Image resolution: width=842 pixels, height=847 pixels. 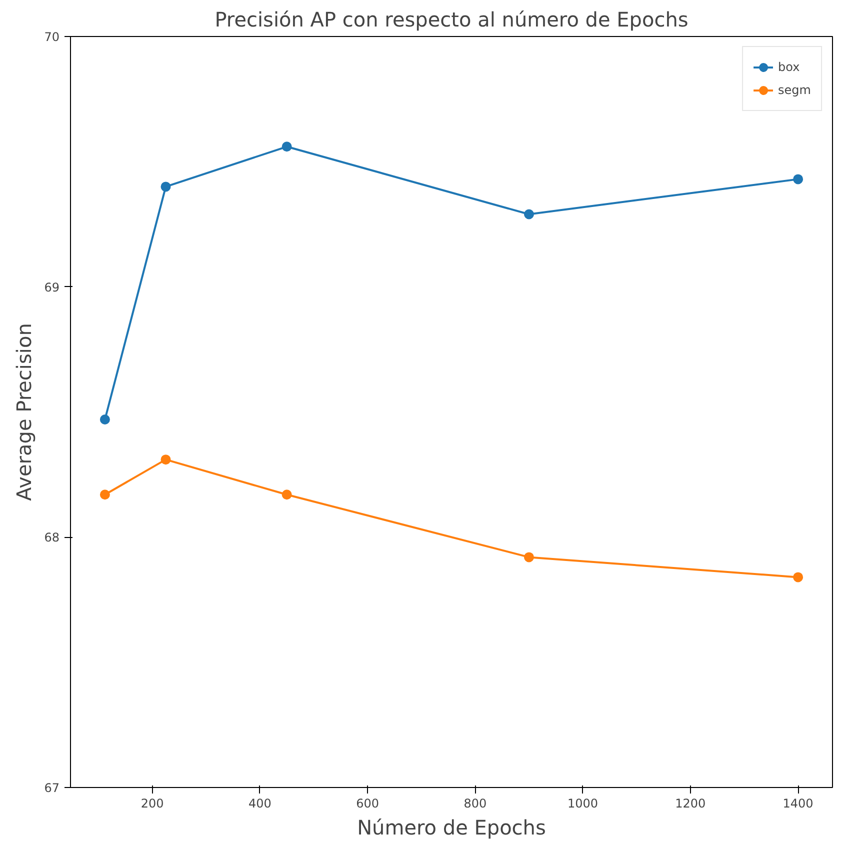 I want to click on x-tick-label: 1400, so click(x=798, y=803).